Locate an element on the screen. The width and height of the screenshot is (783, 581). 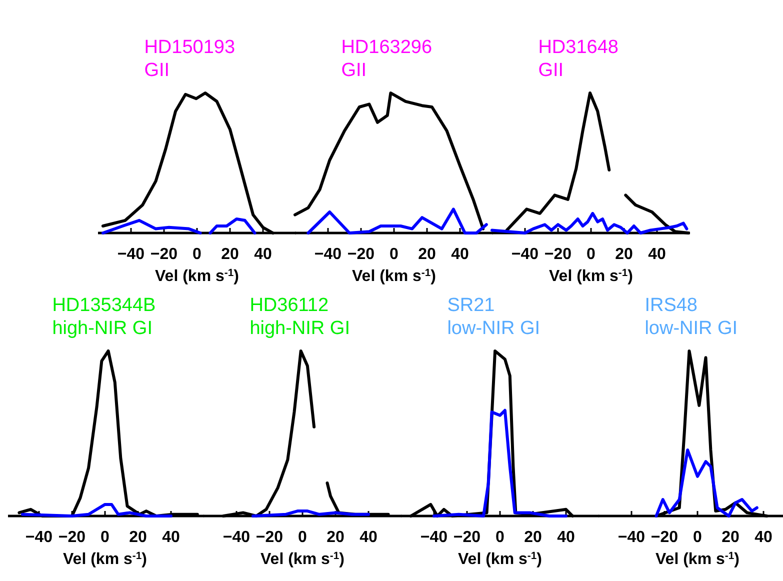
chart-title: HD36112 is located at coordinates (289, 305).